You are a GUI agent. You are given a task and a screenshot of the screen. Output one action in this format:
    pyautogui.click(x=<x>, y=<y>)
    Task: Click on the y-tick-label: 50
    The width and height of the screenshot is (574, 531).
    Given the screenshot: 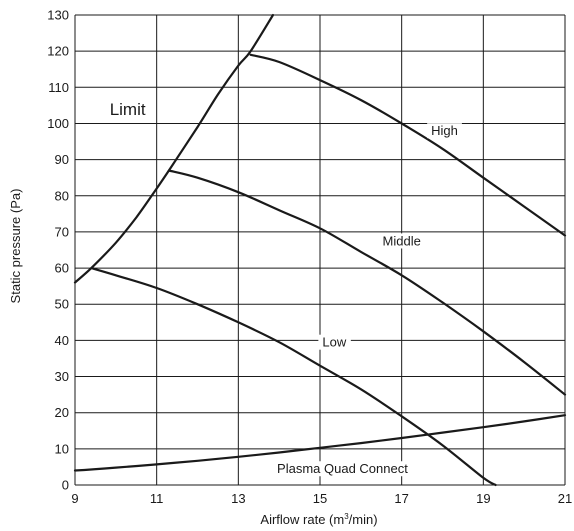 What is the action you would take?
    pyautogui.click(x=62, y=304)
    